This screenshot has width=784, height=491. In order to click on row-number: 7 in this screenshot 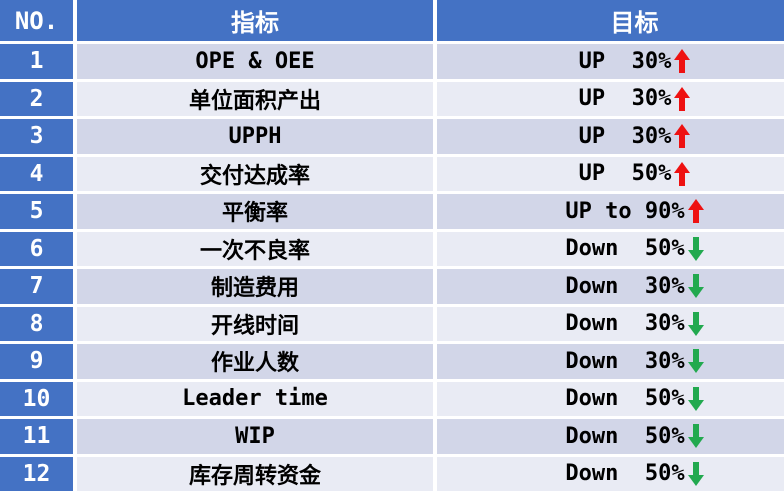, I will do `click(36, 286)`.